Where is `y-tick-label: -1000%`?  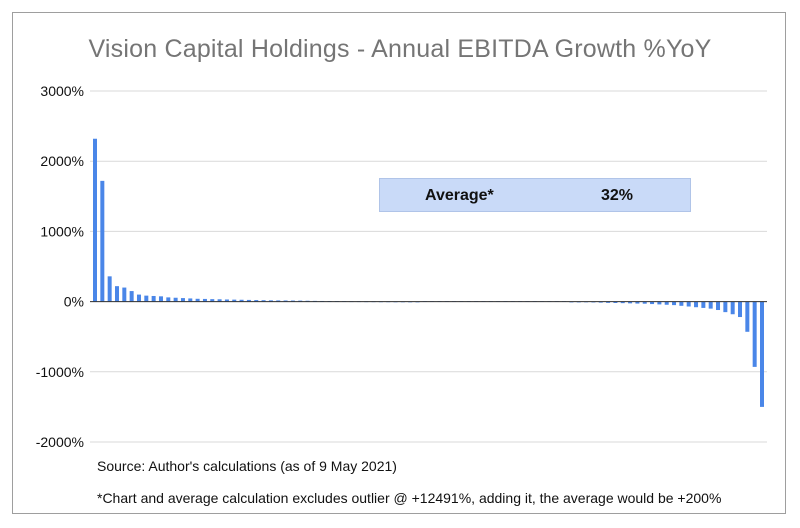
y-tick-label: -1000% is located at coordinates (60, 372).